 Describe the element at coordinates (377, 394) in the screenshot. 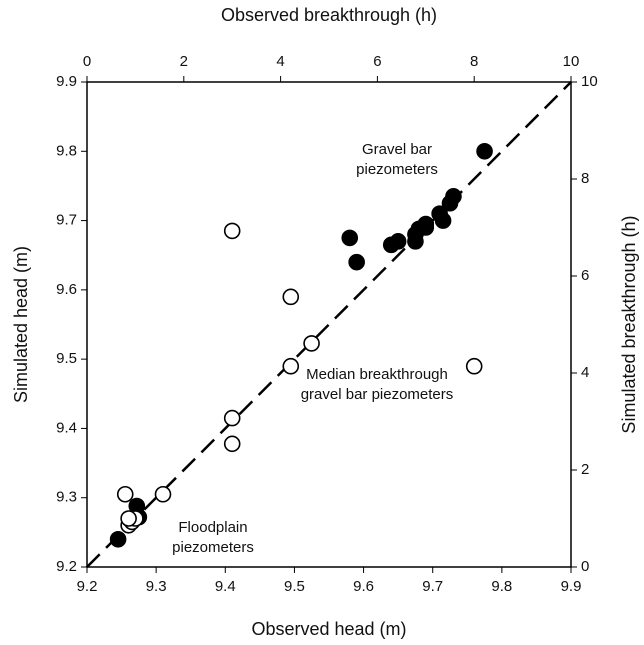

I see `annotation: gravel bar piezometers` at that location.